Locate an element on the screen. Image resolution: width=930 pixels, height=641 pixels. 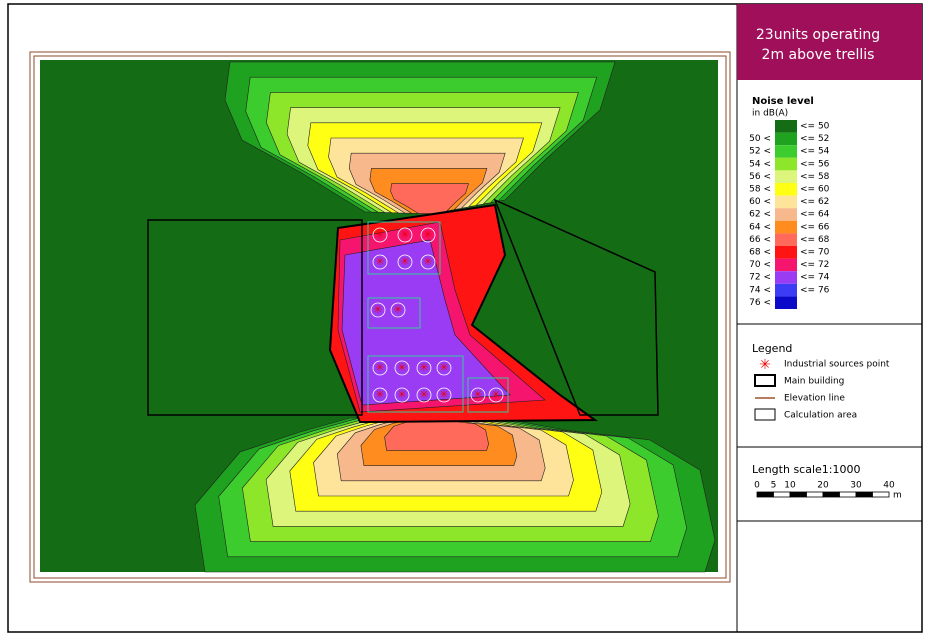
legend-low: 58 < is located at coordinates (760, 190).